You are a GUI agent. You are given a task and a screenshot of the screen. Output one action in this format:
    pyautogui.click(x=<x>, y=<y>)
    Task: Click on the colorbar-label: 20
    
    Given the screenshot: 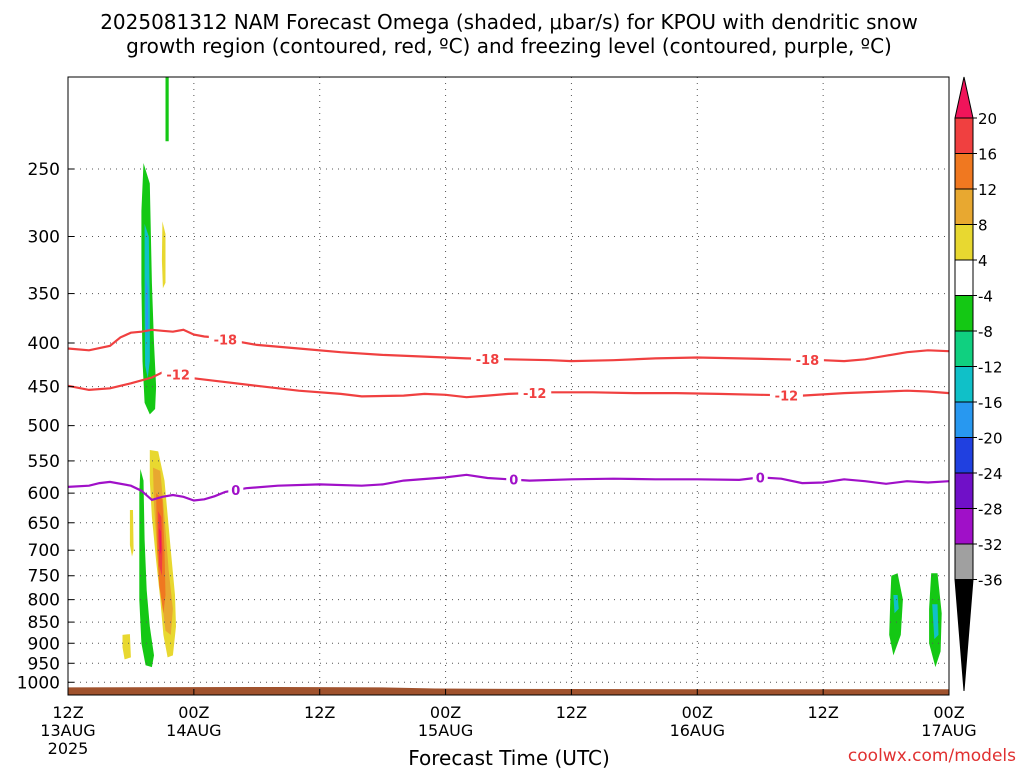 What is the action you would take?
    pyautogui.click(x=987, y=119)
    